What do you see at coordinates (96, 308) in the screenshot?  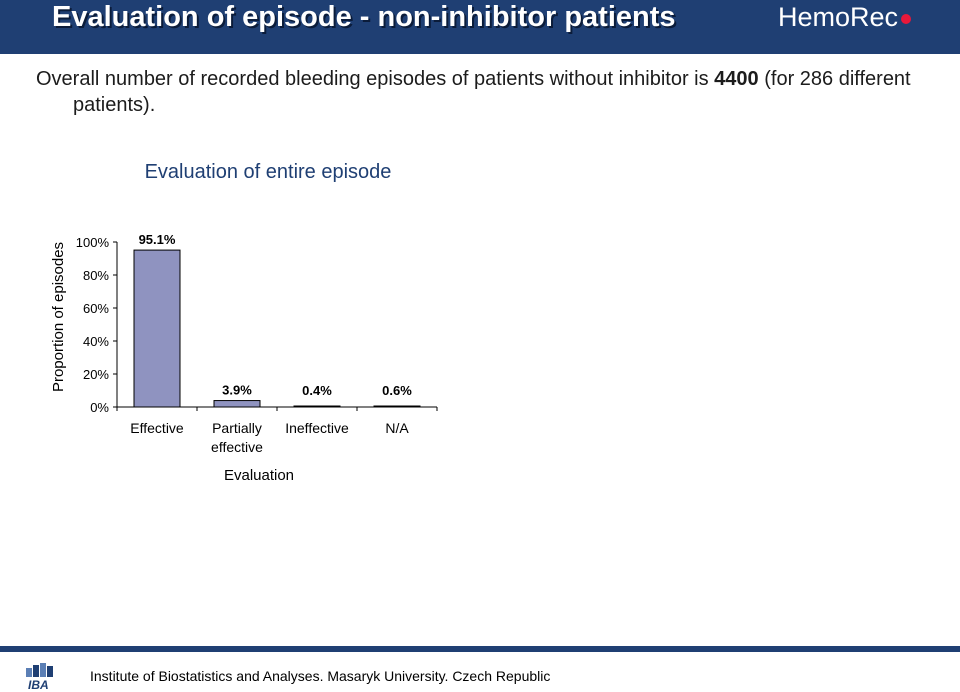 I see `y-tick-label: 60%` at bounding box center [96, 308].